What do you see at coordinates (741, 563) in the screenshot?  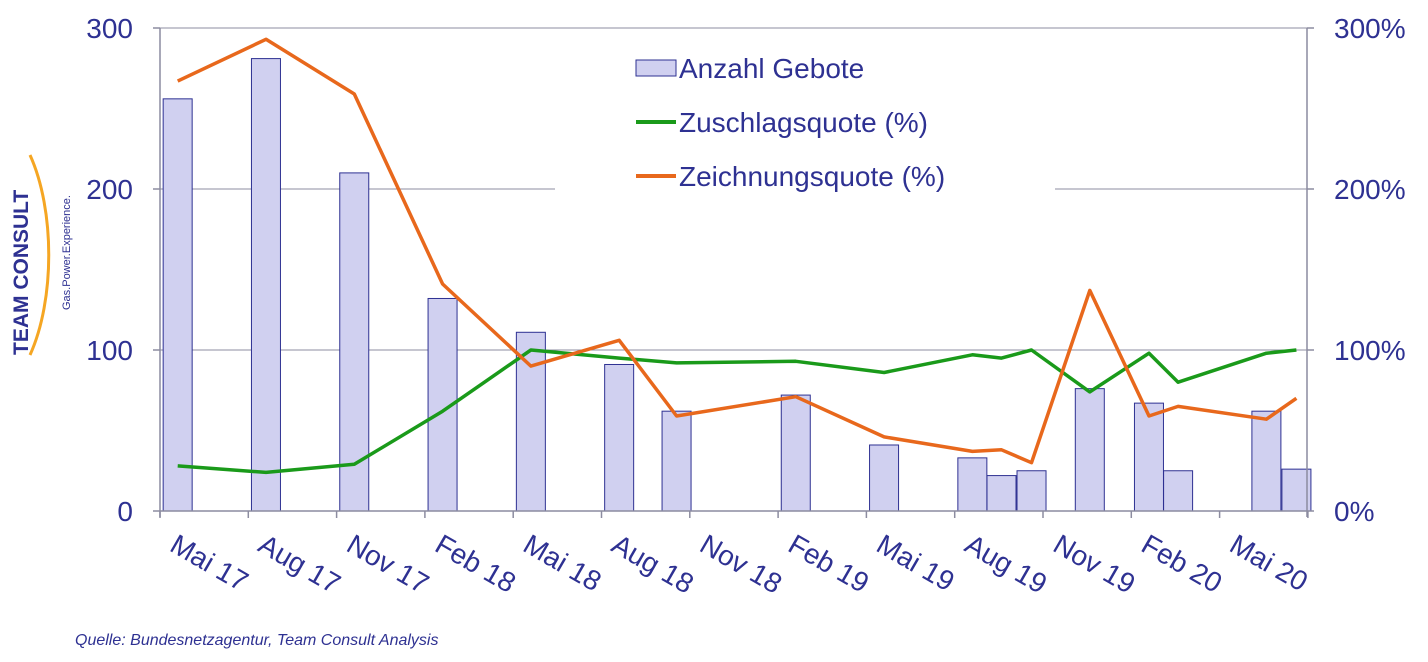 I see `x-tick-Nov 18: Nov 18` at bounding box center [741, 563].